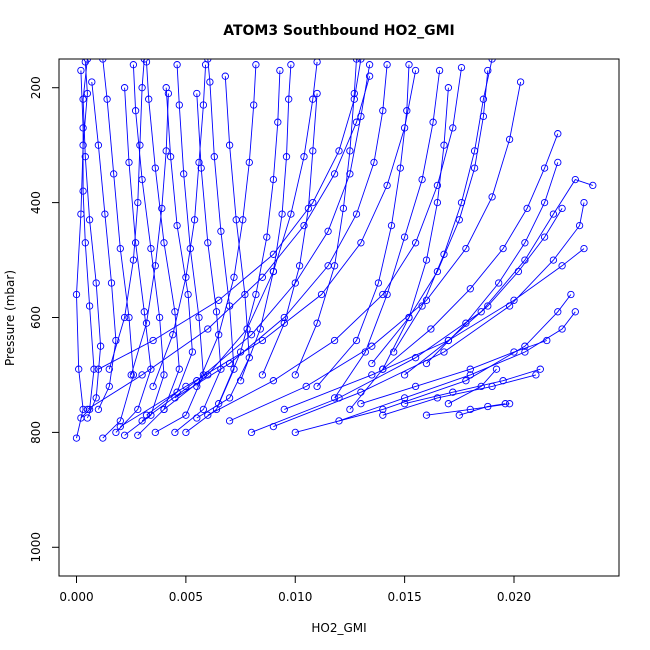 This screenshot has height=650, width=650. I want to click on x-tick-label: 0.010, so click(295, 597).